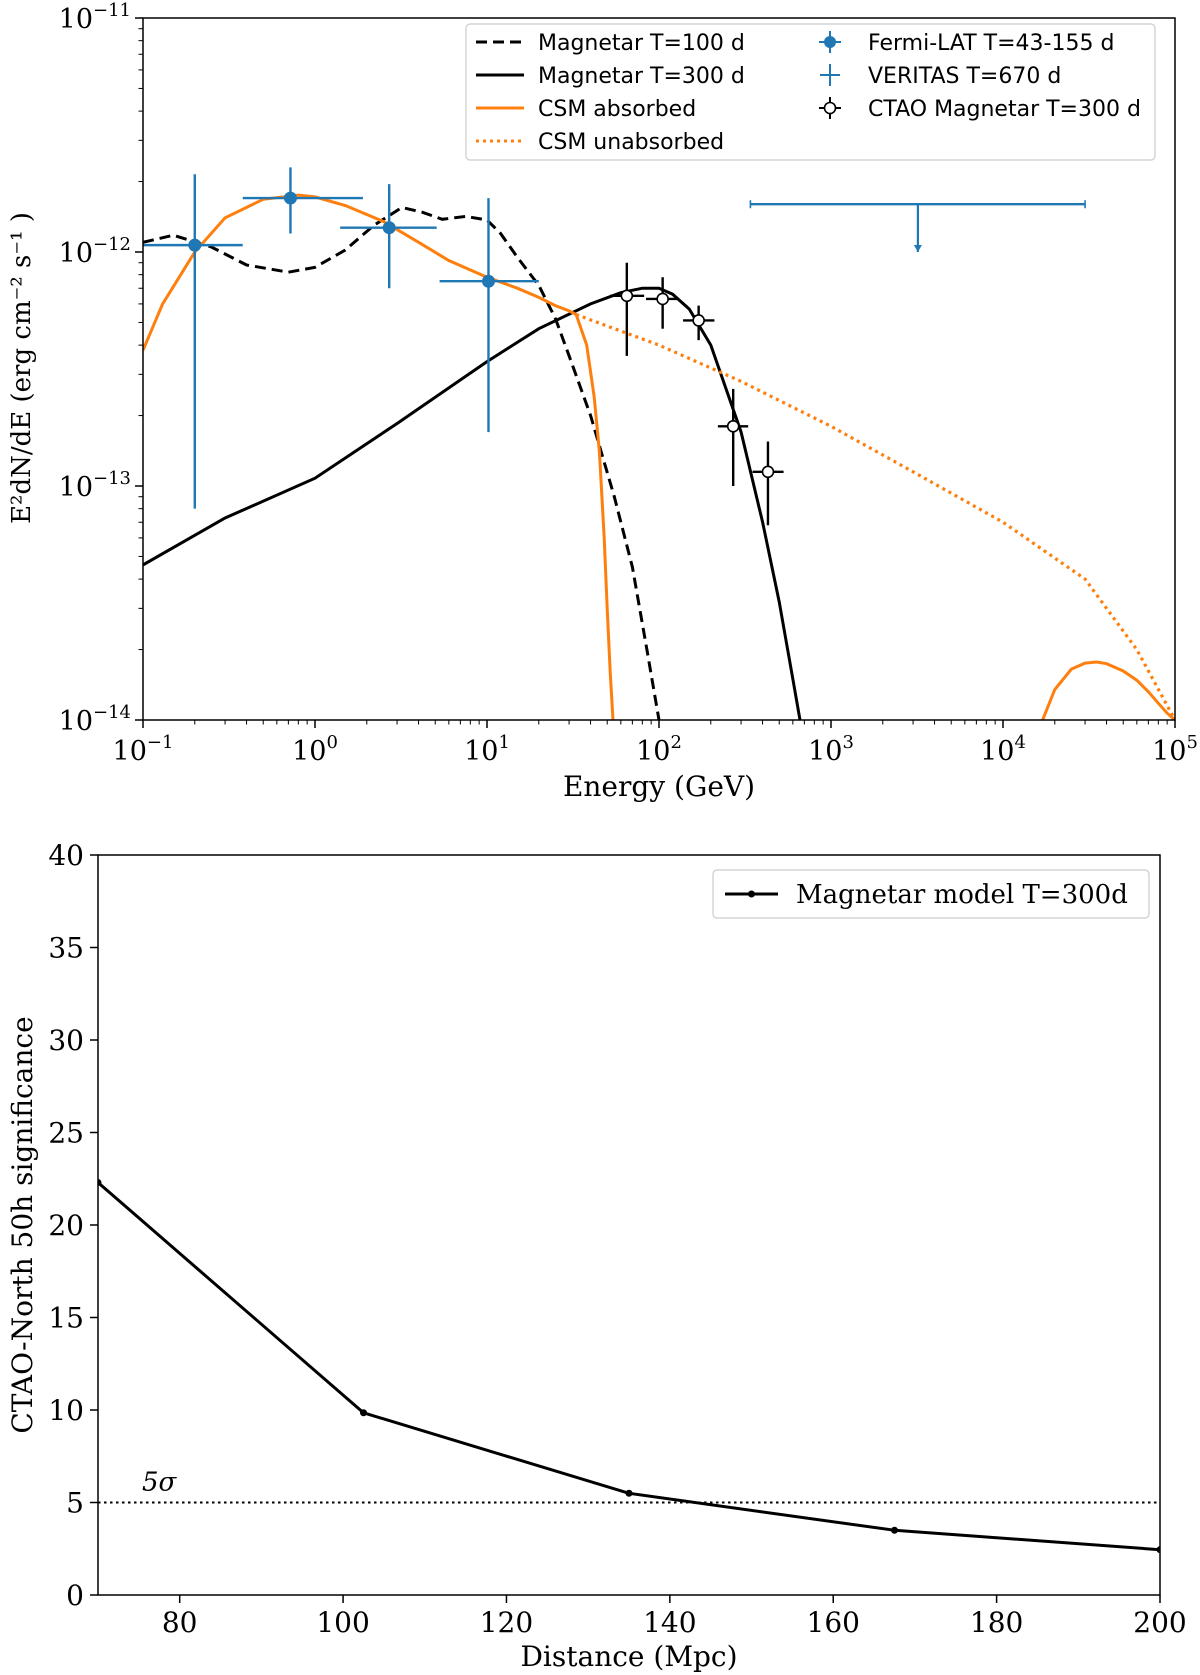  I want to click on top-x-tick-label-2: 10¹, so click(487, 749).